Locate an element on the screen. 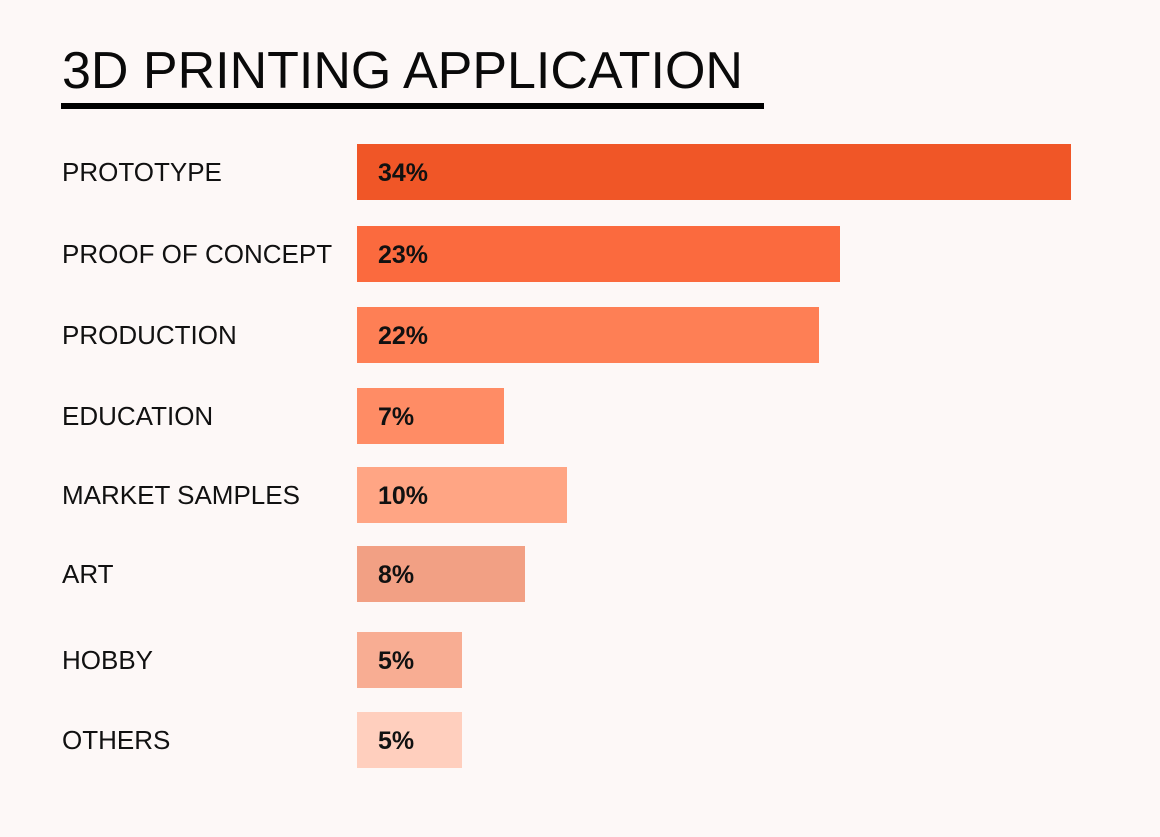  category-label-hobby: HOBBY is located at coordinates (107, 660).